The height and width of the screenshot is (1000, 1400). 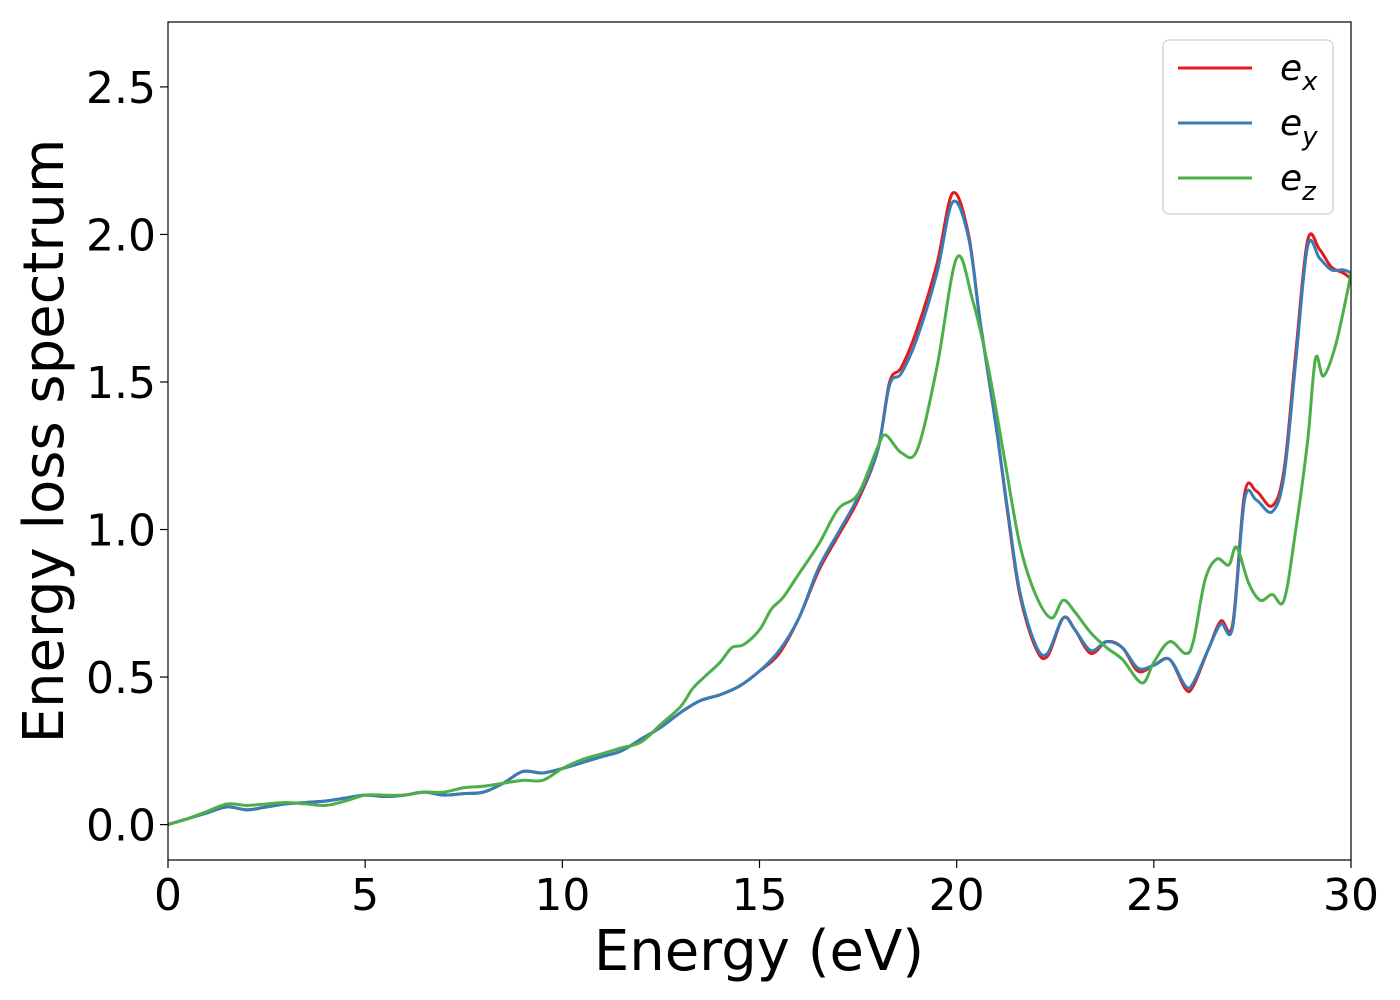 What do you see at coordinates (760, 895) in the screenshot?
I see `x-tick-label: 15` at bounding box center [760, 895].